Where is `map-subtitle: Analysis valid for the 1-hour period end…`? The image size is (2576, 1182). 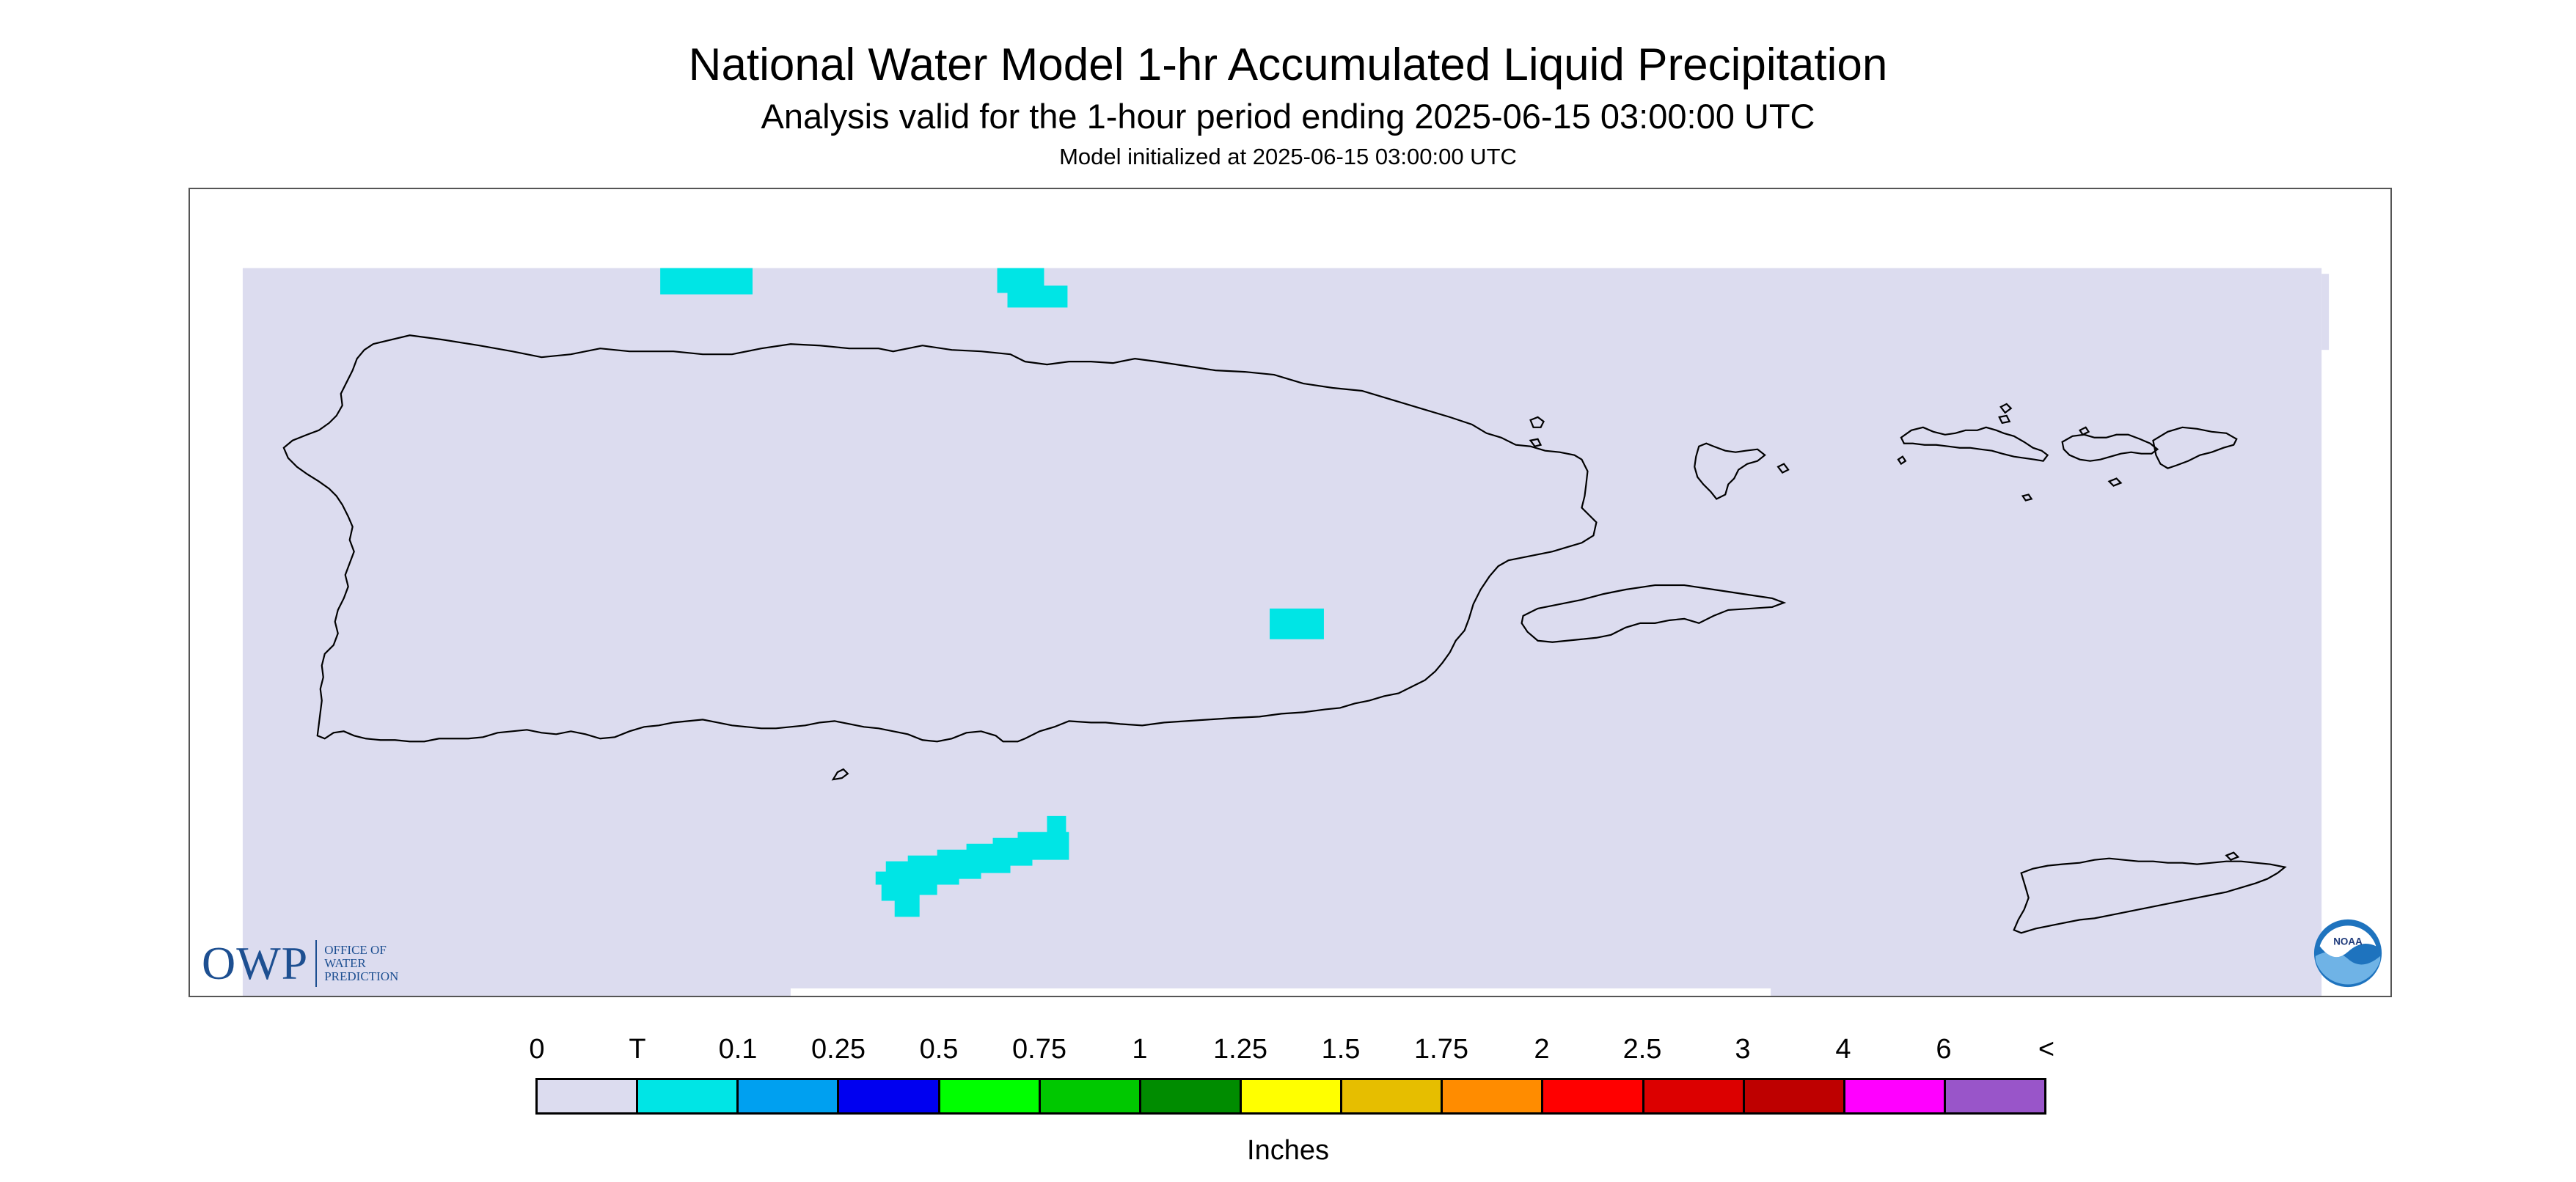
map-subtitle: Analysis valid for the 1-hour period end… is located at coordinates (1288, 116).